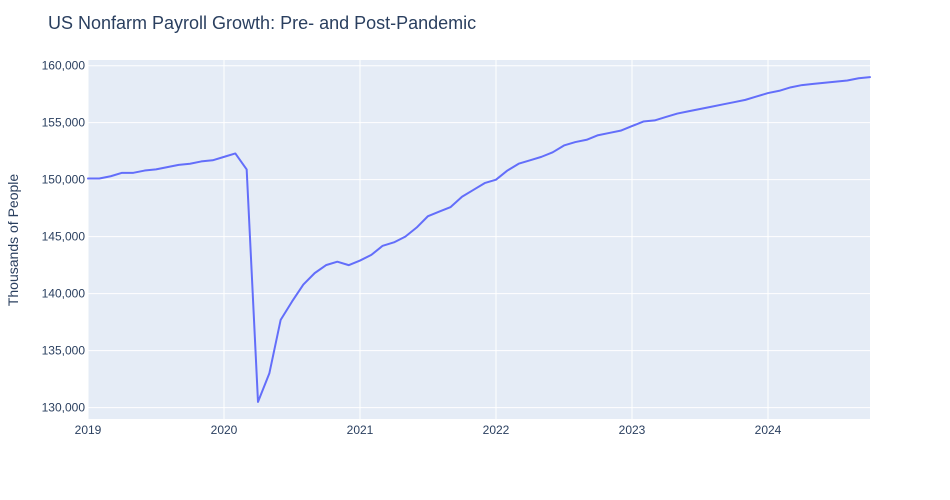 The width and height of the screenshot is (950, 500). What do you see at coordinates (360, 430) in the screenshot?
I see `x-tick-label: 2021` at bounding box center [360, 430].